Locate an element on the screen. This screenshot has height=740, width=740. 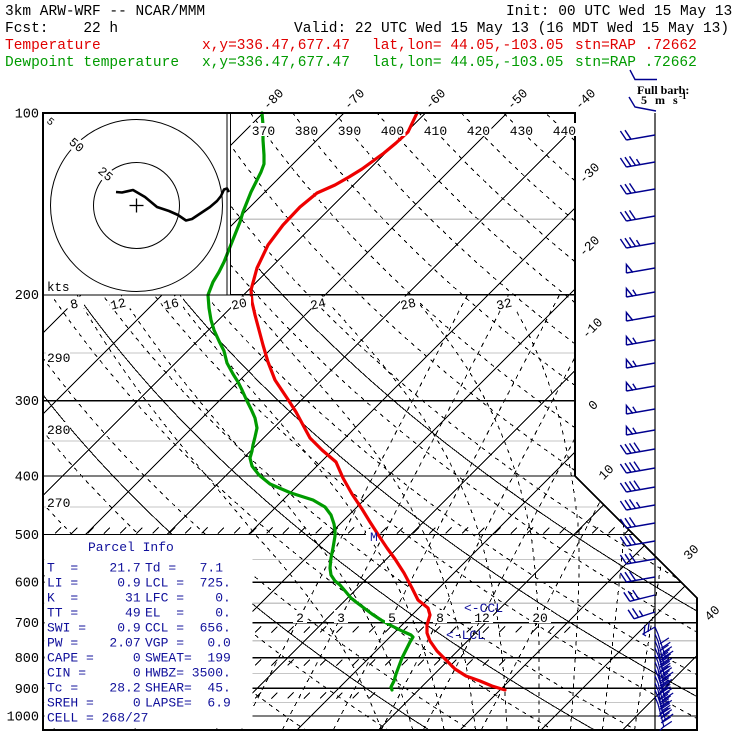
svg-text: Dewpoint temperature is located at coordinates (92, 63).